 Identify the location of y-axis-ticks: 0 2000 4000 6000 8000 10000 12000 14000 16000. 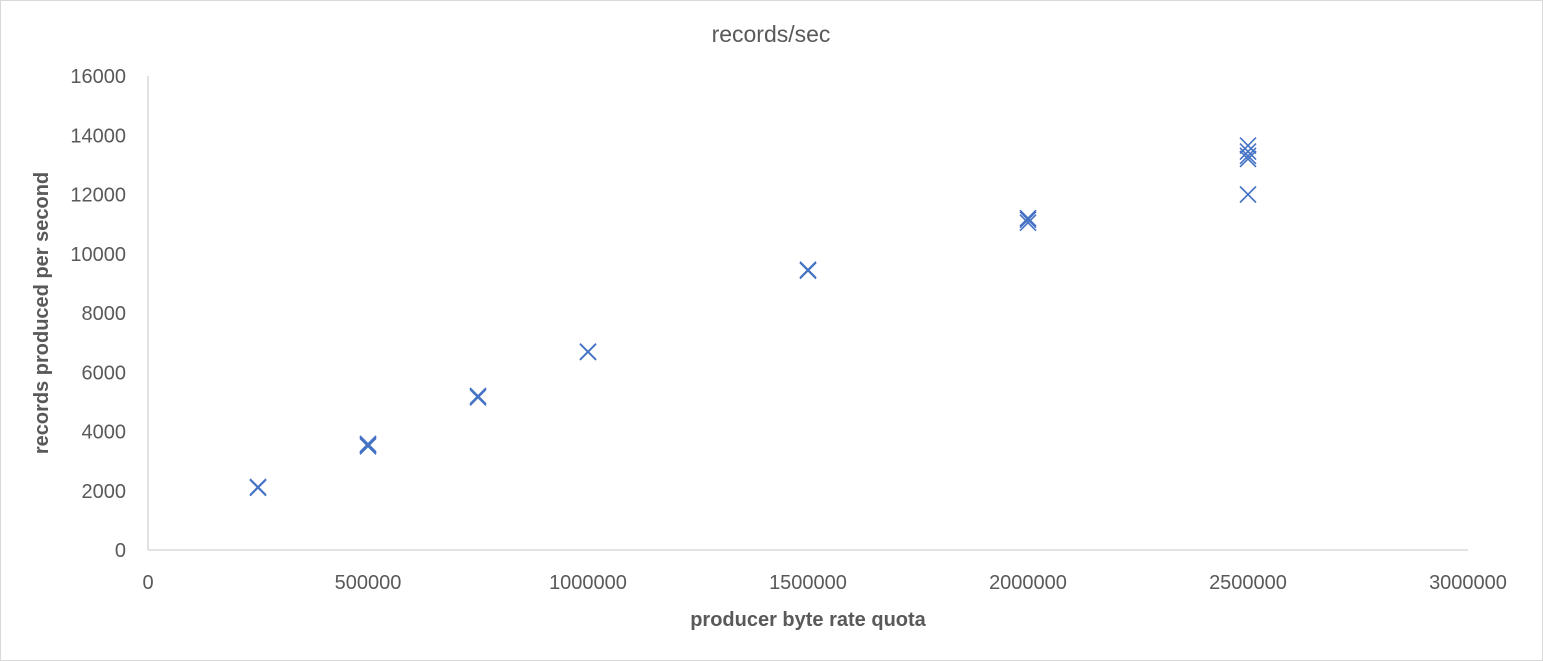
(98, 314).